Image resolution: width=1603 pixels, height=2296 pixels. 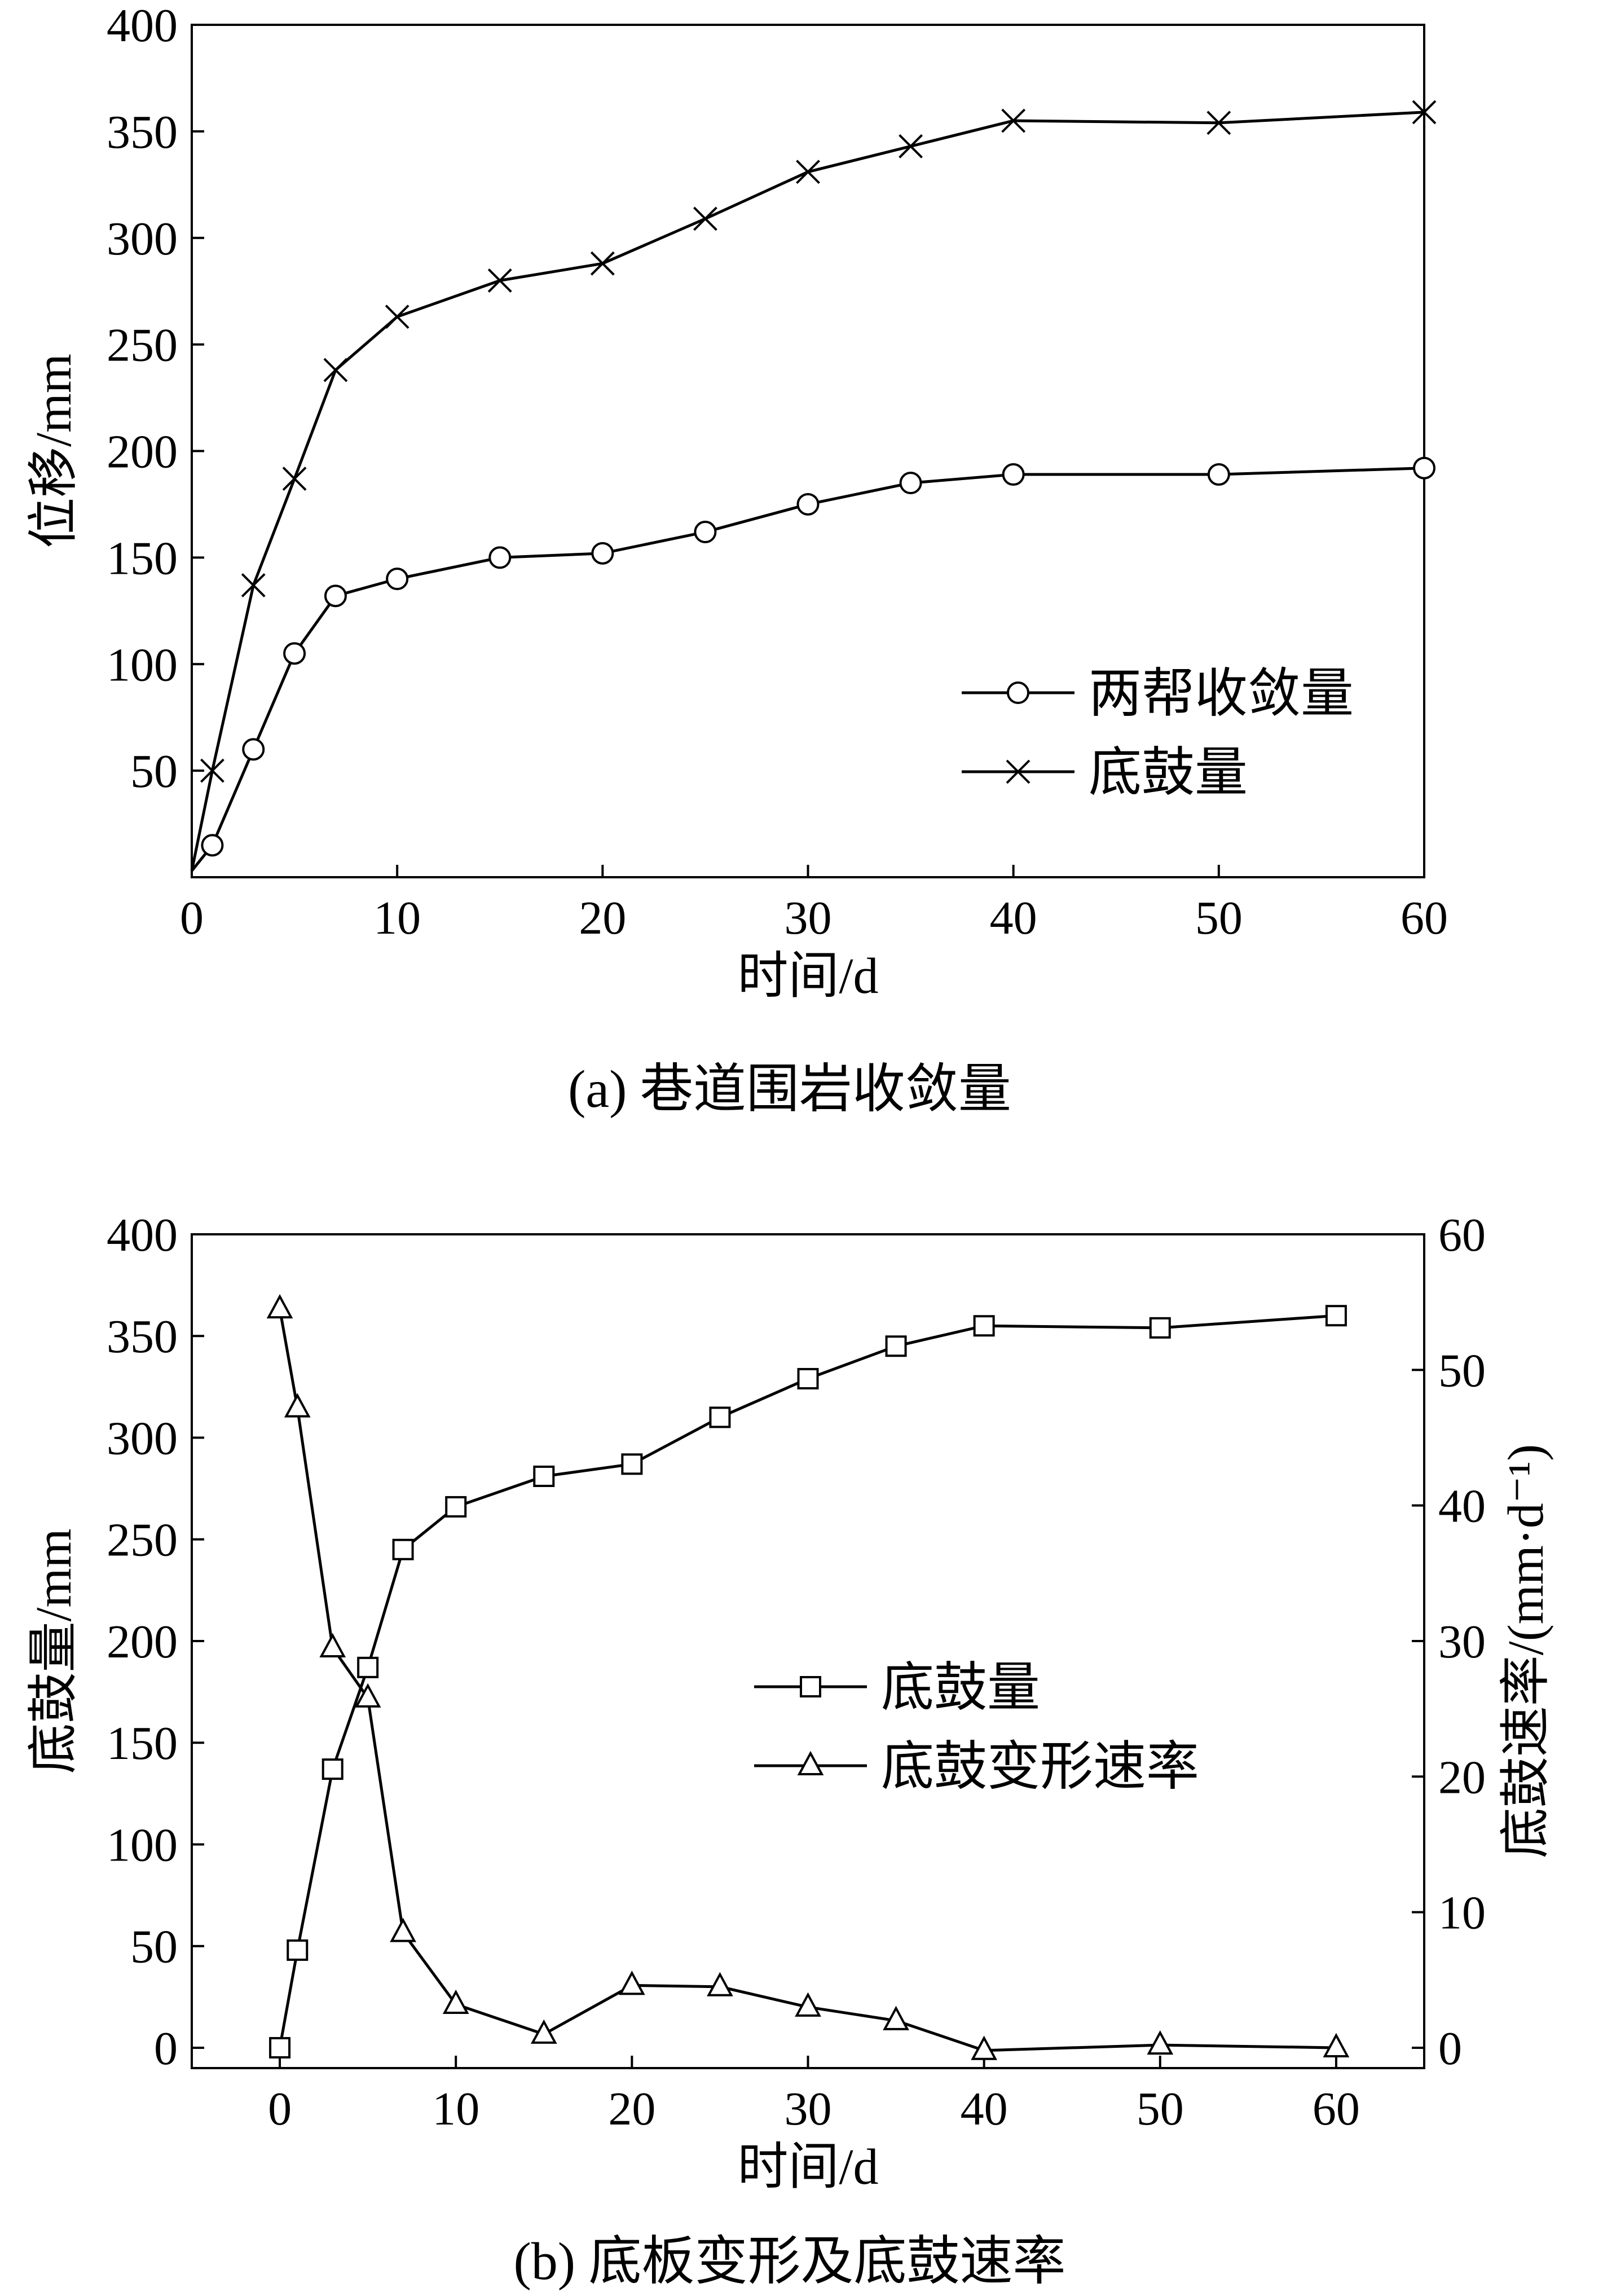 I want to click on y-right-tick-label: 50, so click(x=1462, y=1370).